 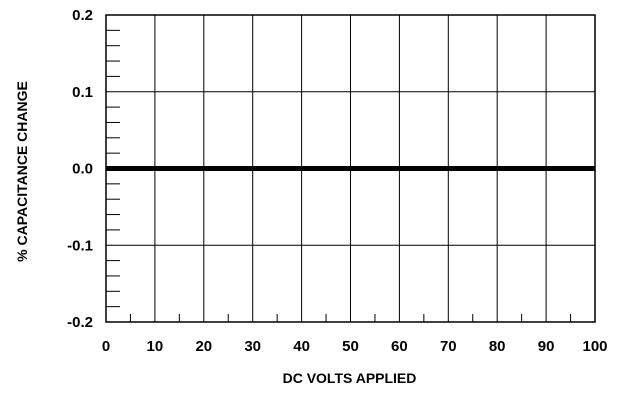 I want to click on x-tick-label: 40, so click(x=301, y=346).